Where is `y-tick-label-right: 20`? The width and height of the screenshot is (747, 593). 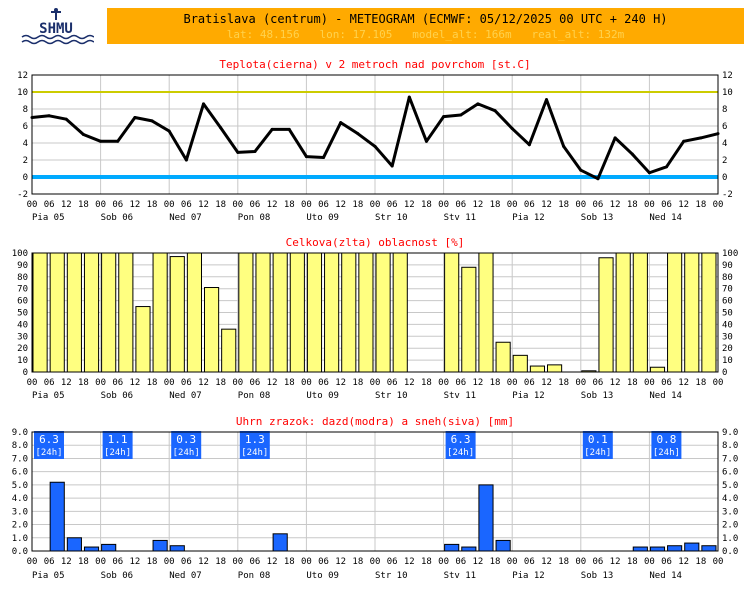 y-tick-label-right: 20 is located at coordinates (727, 349).